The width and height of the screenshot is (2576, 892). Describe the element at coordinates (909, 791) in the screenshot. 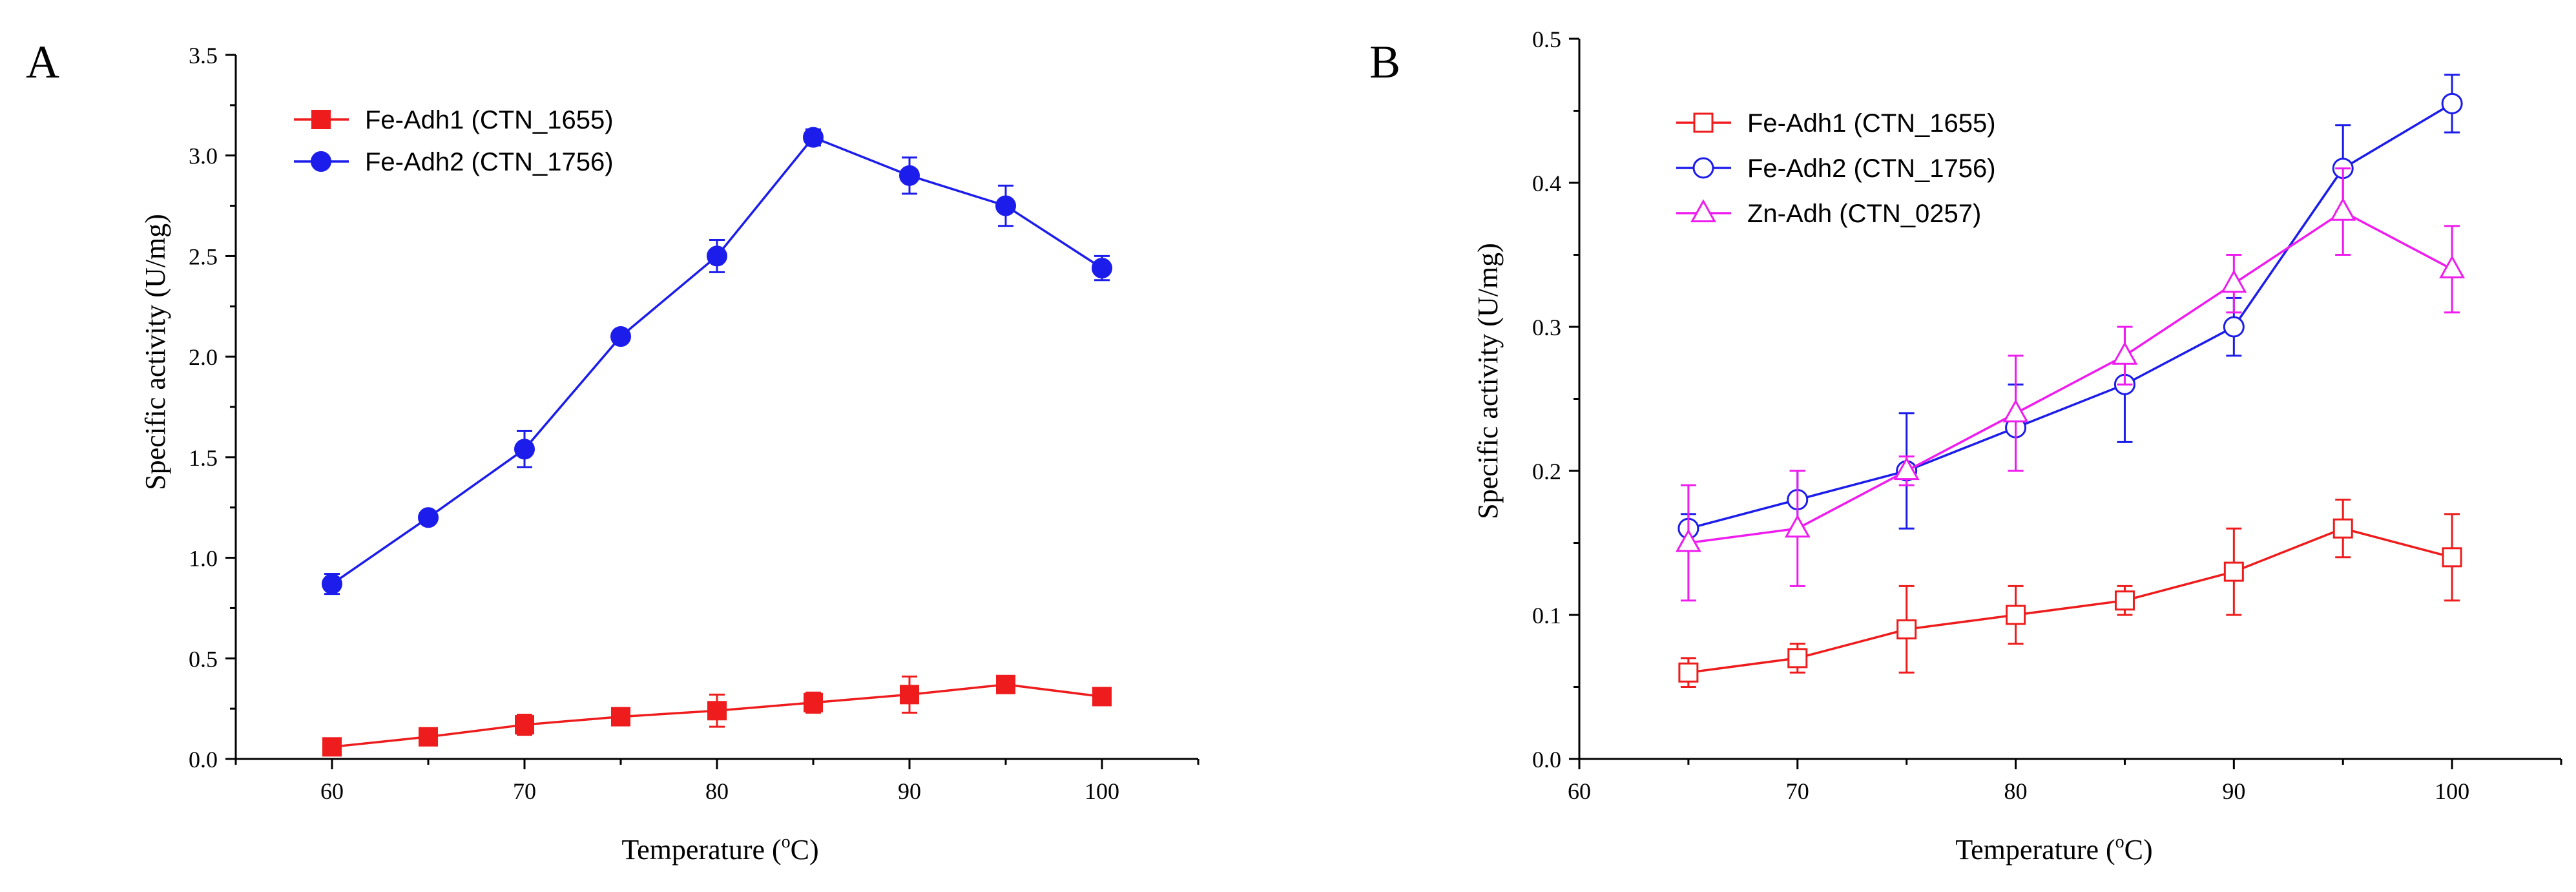

I see `x-tick-label-a: 90` at that location.